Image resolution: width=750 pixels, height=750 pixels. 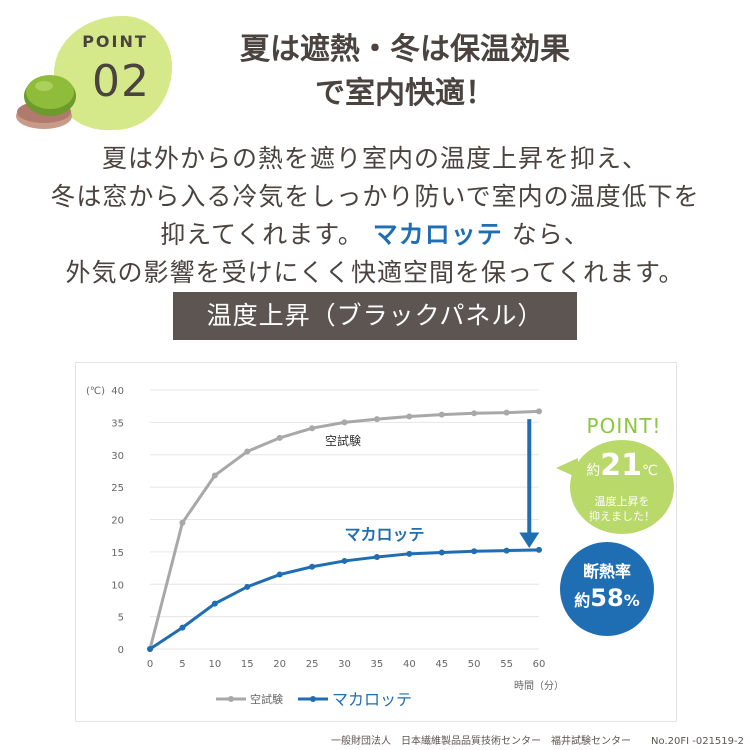 What do you see at coordinates (529, 540) in the screenshot?
I see `difference-arrow-head` at bounding box center [529, 540].